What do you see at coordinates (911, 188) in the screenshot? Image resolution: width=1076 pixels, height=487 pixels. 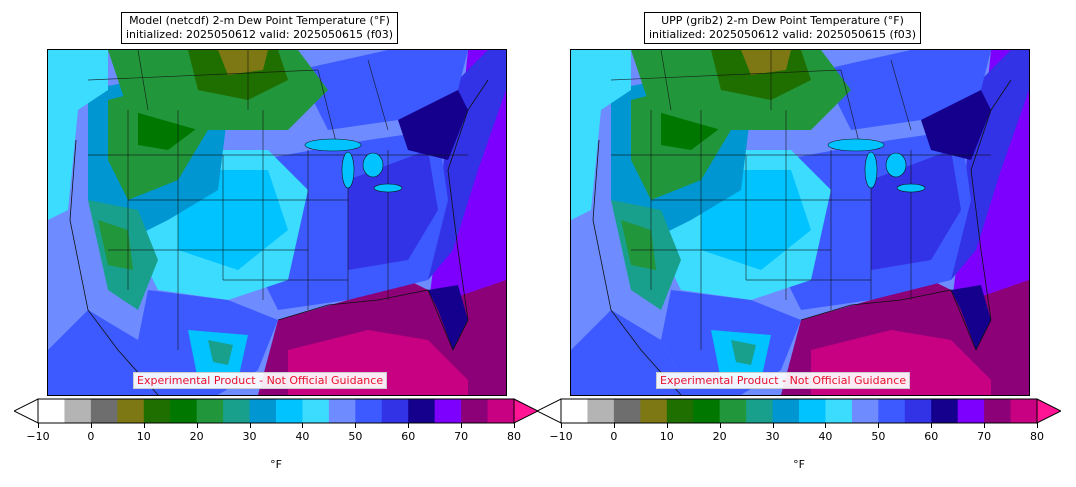 I see `lake-erie` at bounding box center [911, 188].